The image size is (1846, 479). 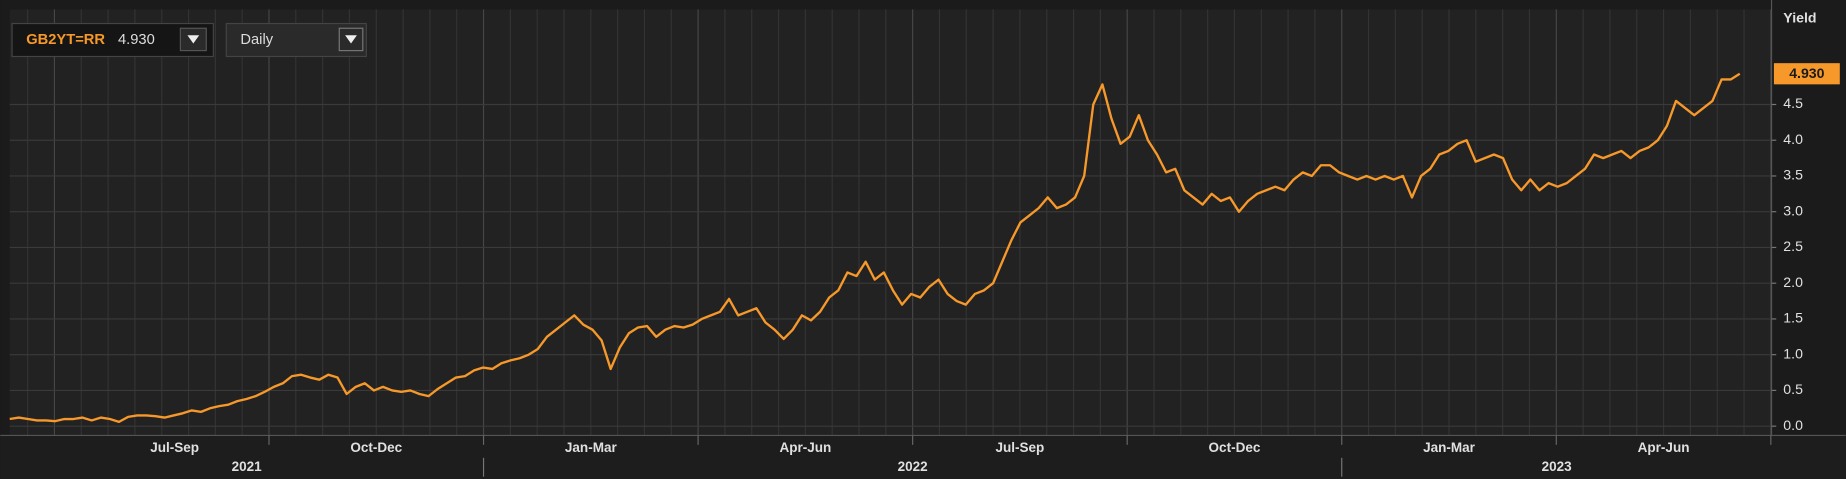 I want to click on y-tick-label: 4.0, so click(x=1793, y=139).